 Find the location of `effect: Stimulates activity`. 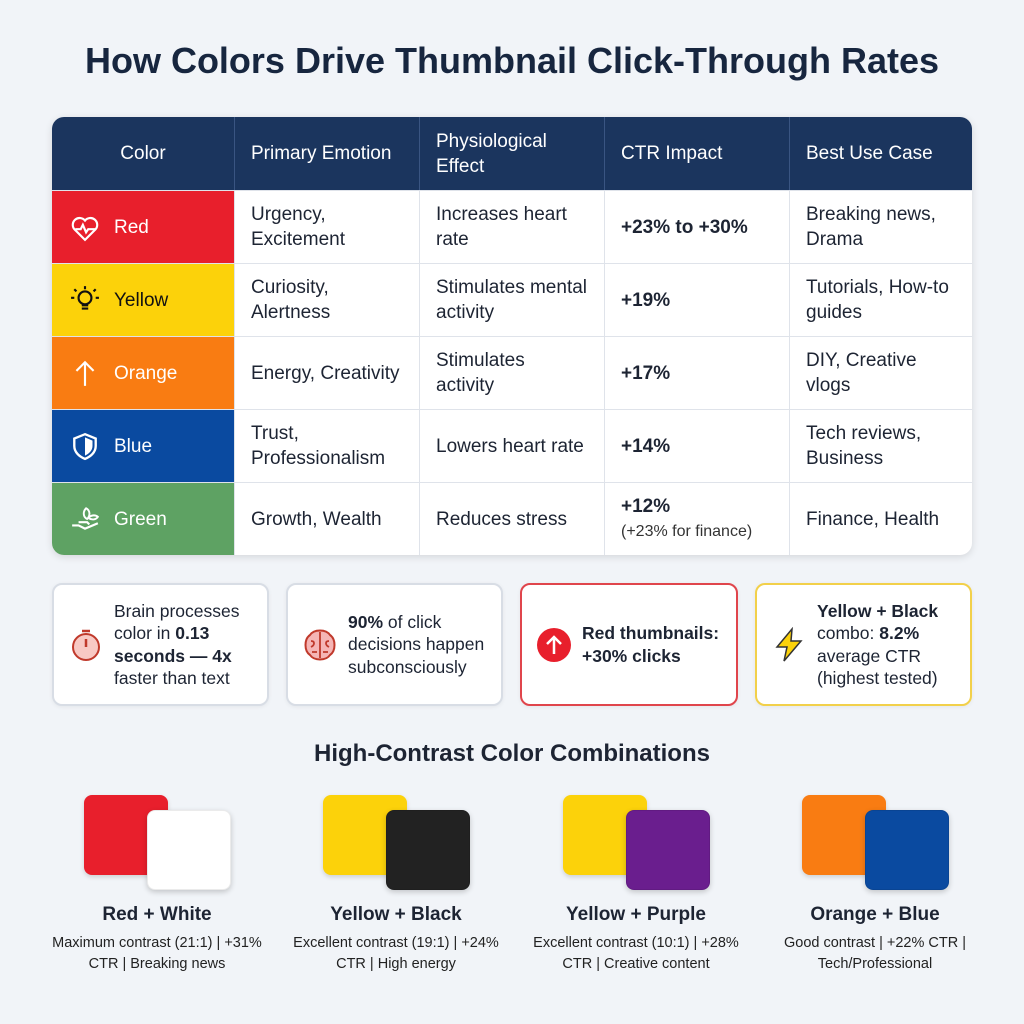

effect: Stimulates activity is located at coordinates (511, 373).